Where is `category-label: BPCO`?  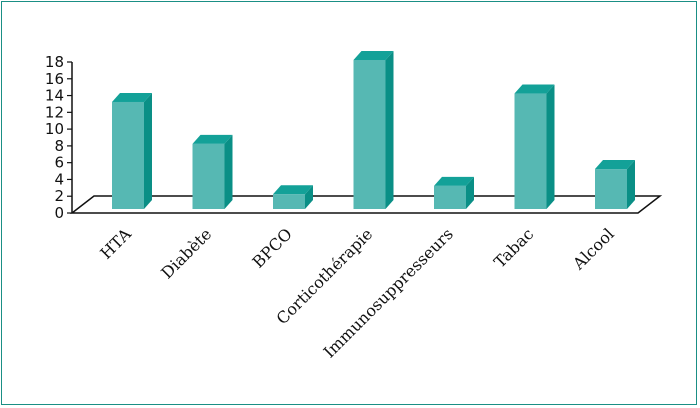
category-label: BPCO is located at coordinates (272, 247).